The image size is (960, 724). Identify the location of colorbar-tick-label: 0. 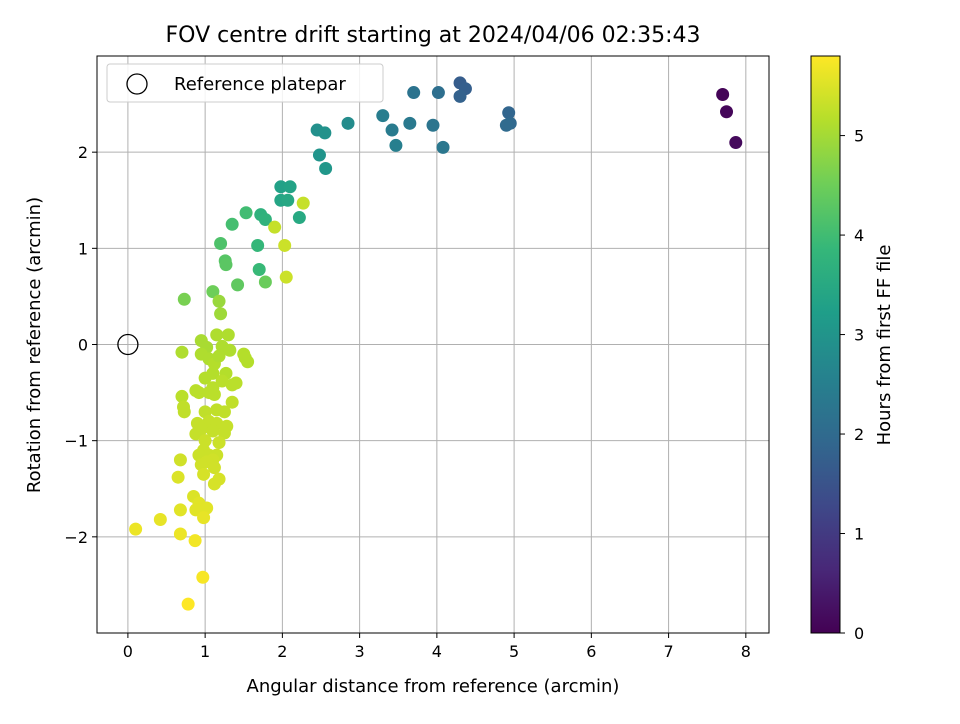
(859, 633).